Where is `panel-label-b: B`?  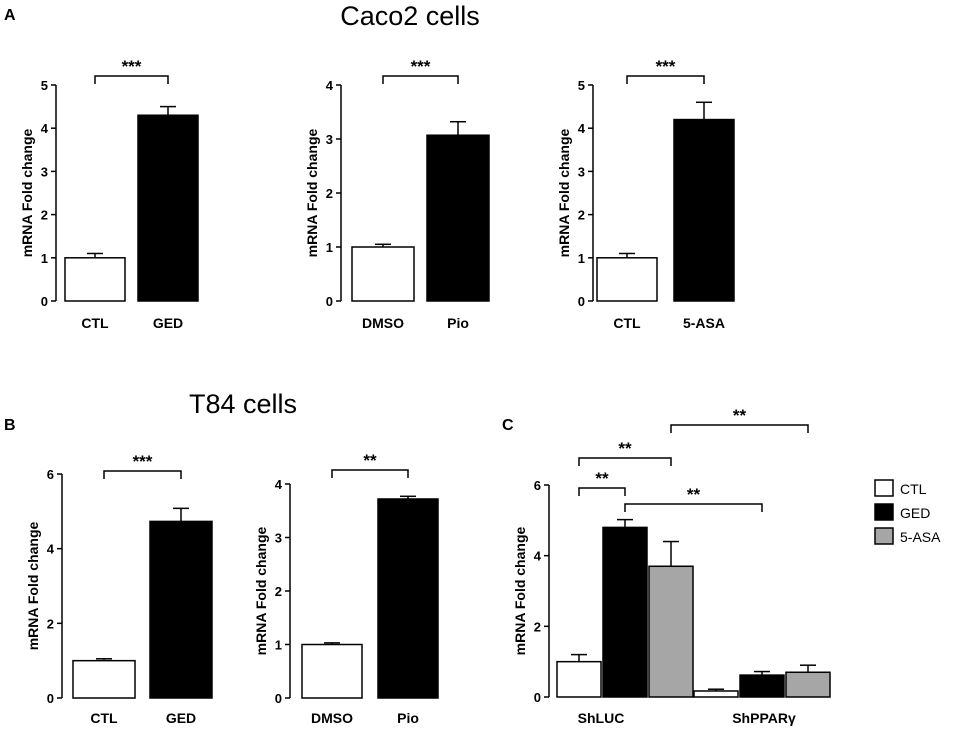
panel-label-b: B is located at coordinates (10, 425).